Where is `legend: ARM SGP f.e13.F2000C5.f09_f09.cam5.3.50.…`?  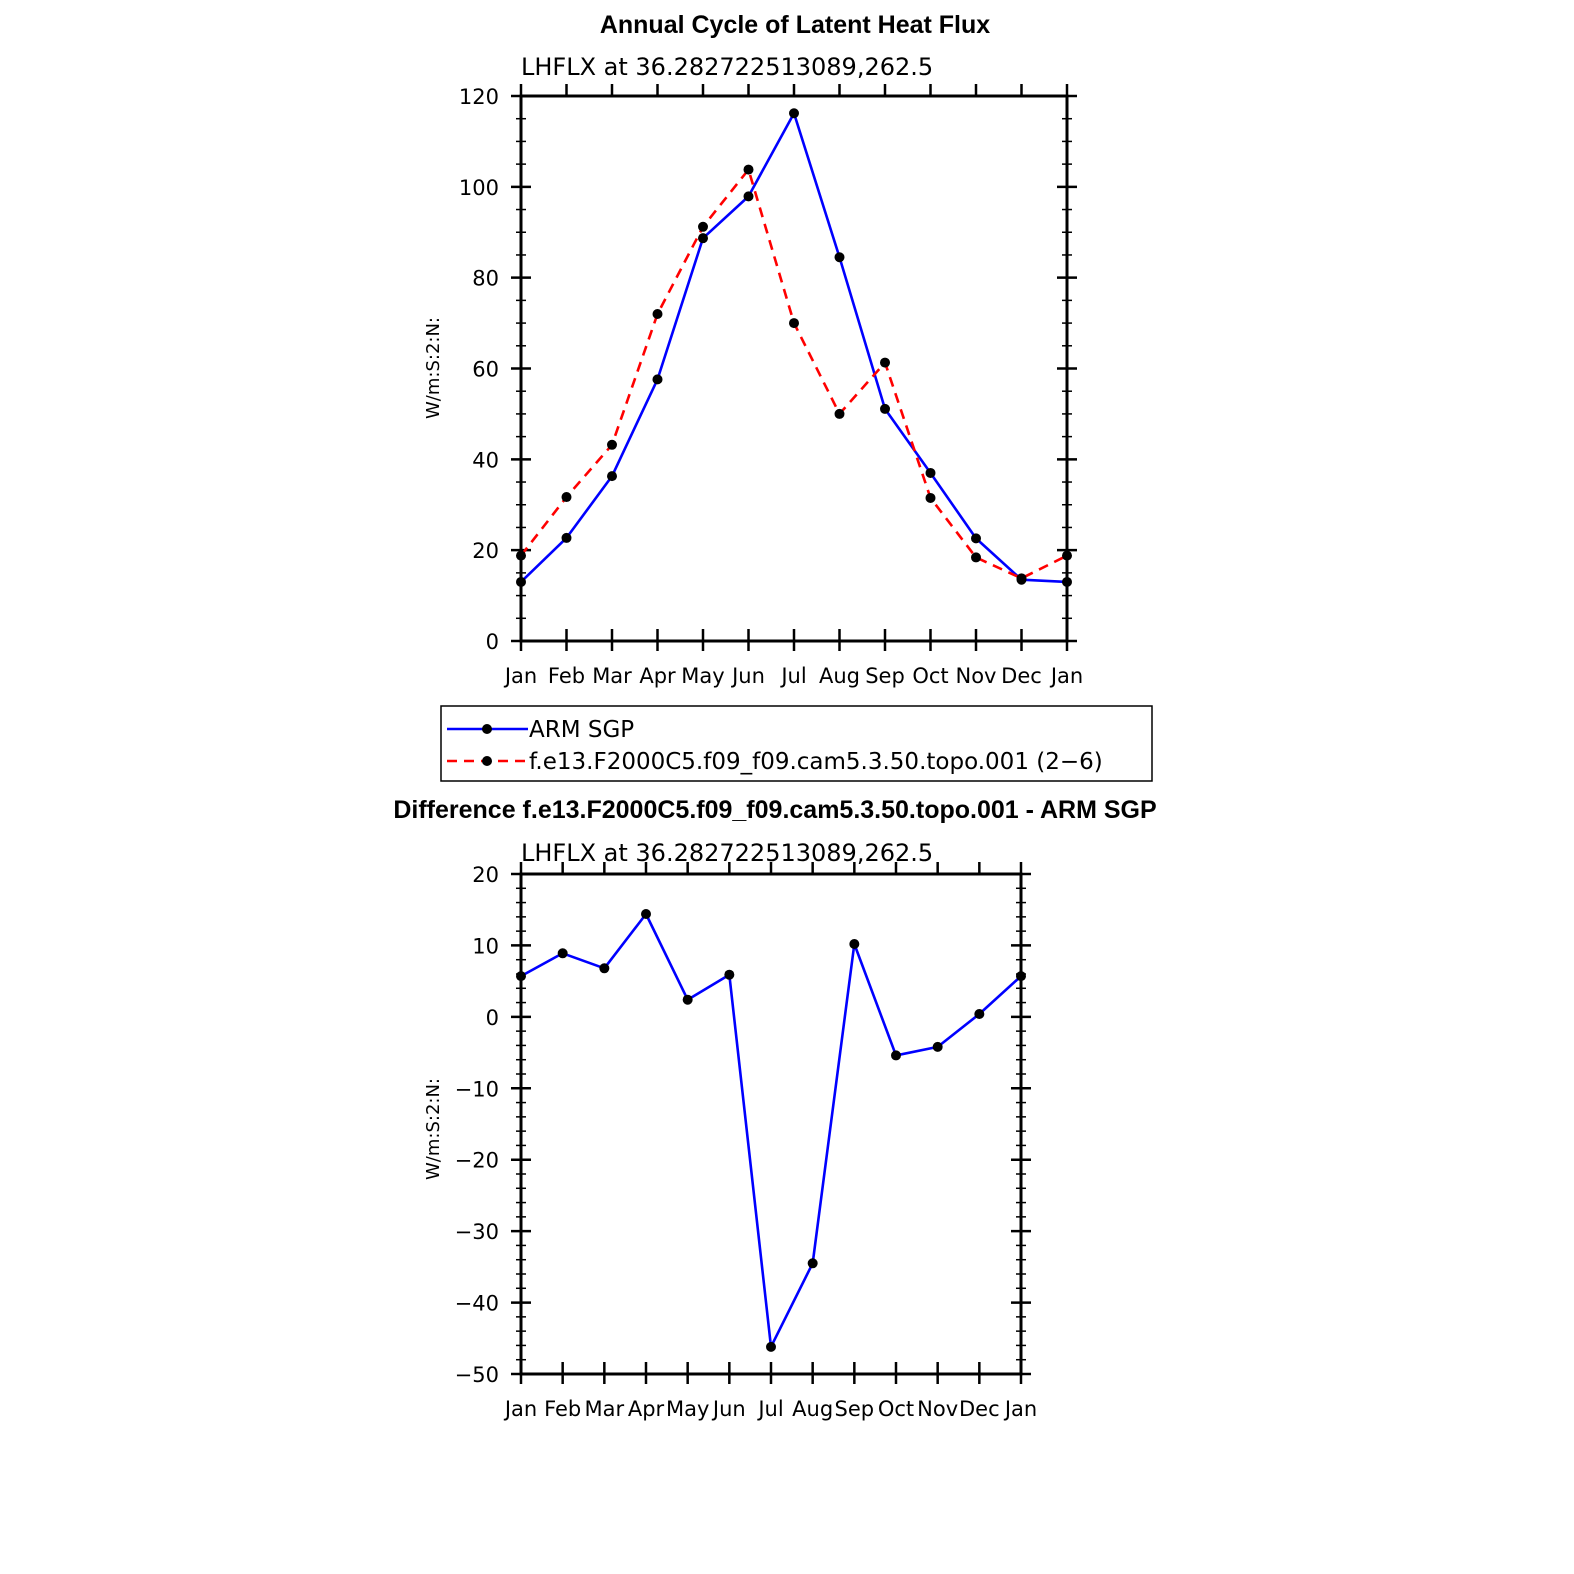
legend: ARM SGP f.e13.F2000C5.f09_f09.cam5.3.50.… is located at coordinates (796, 743).